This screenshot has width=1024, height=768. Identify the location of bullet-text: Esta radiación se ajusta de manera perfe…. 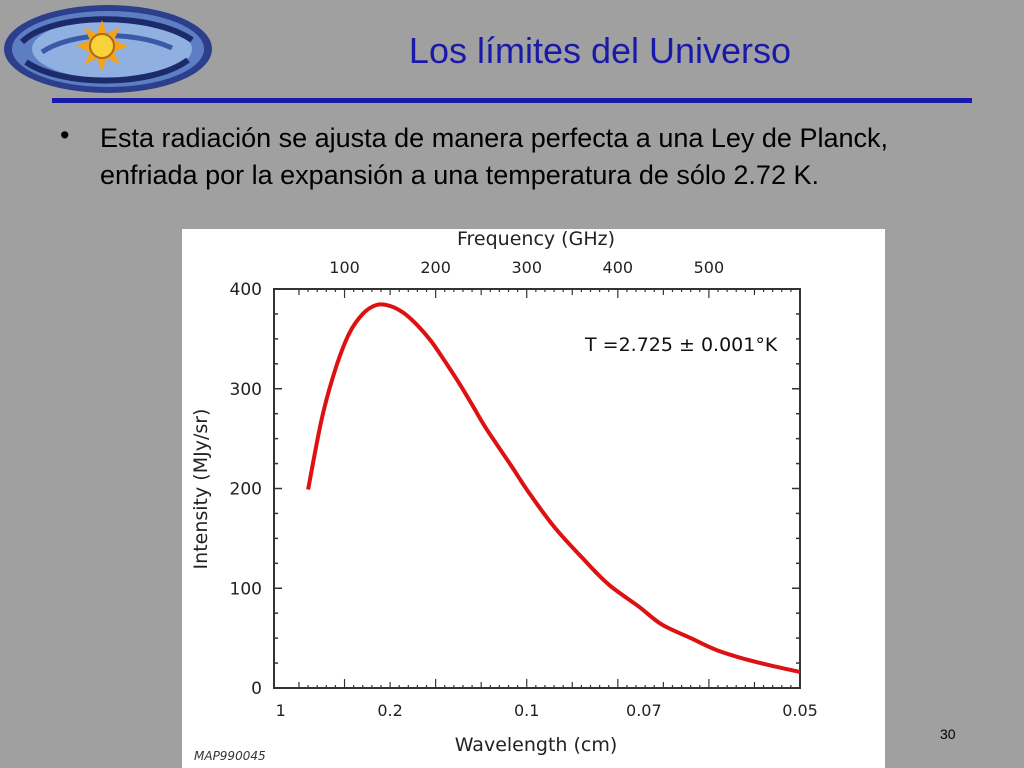
(494, 156).